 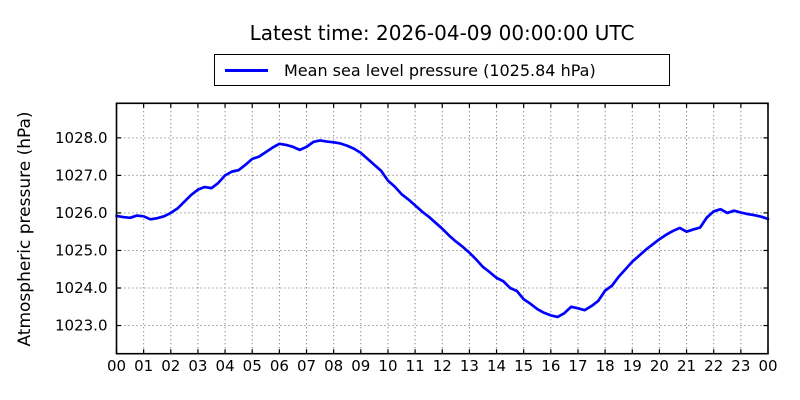 What do you see at coordinates (442, 366) in the screenshot?
I see `x-tick-label: 12` at bounding box center [442, 366].